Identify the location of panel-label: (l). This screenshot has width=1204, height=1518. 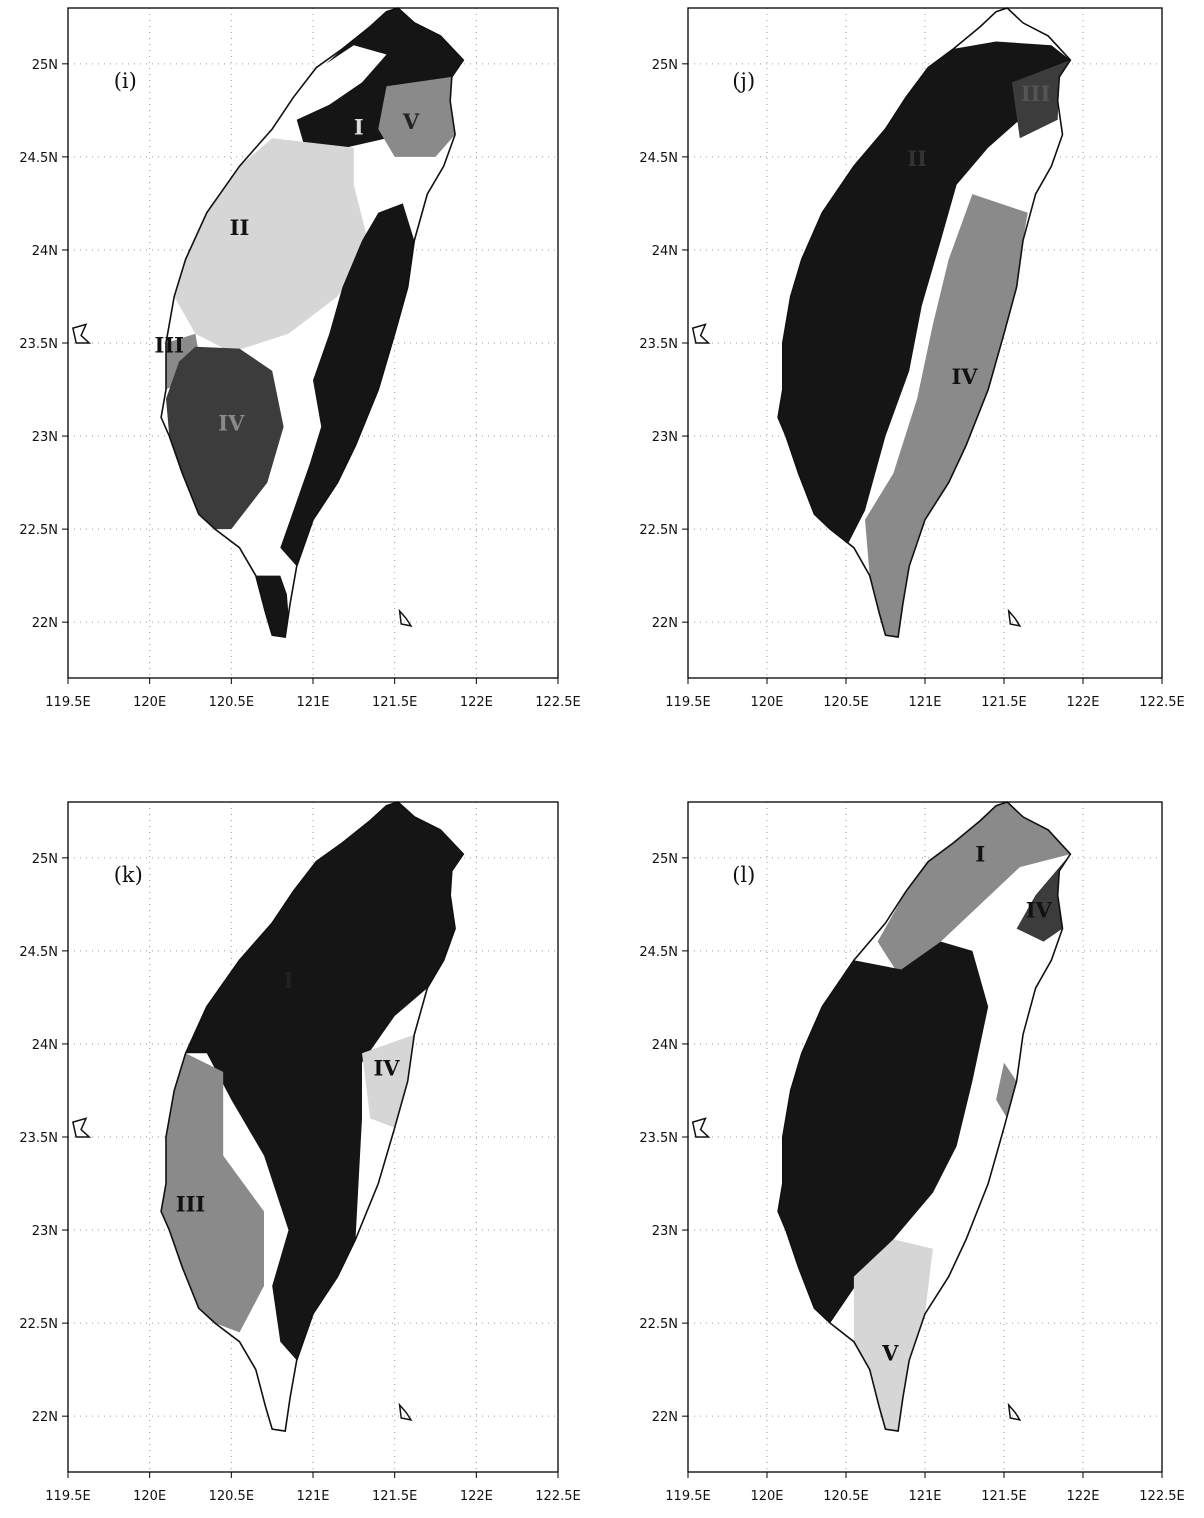
(743, 875).